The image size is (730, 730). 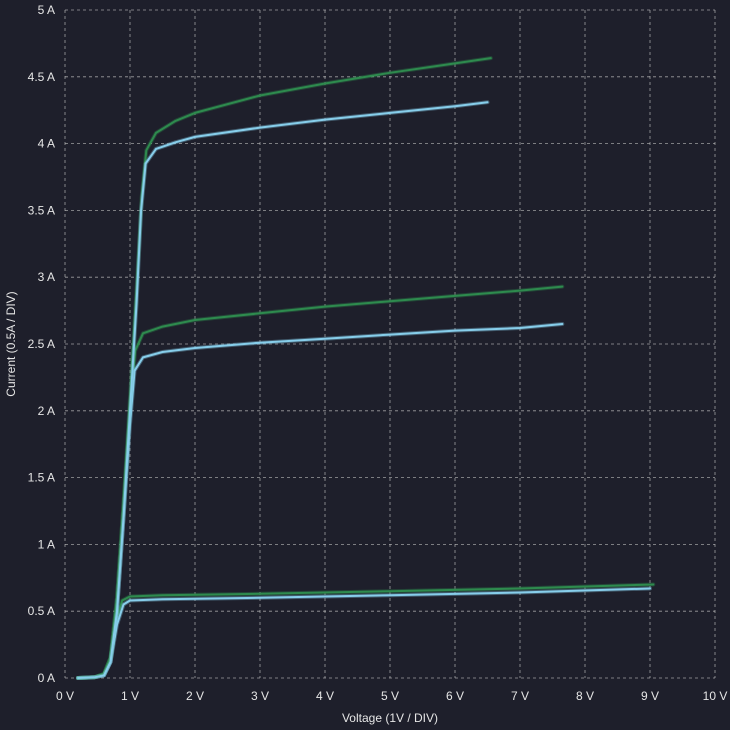 I want to click on y-tick-label: 4 A, so click(x=46, y=144).